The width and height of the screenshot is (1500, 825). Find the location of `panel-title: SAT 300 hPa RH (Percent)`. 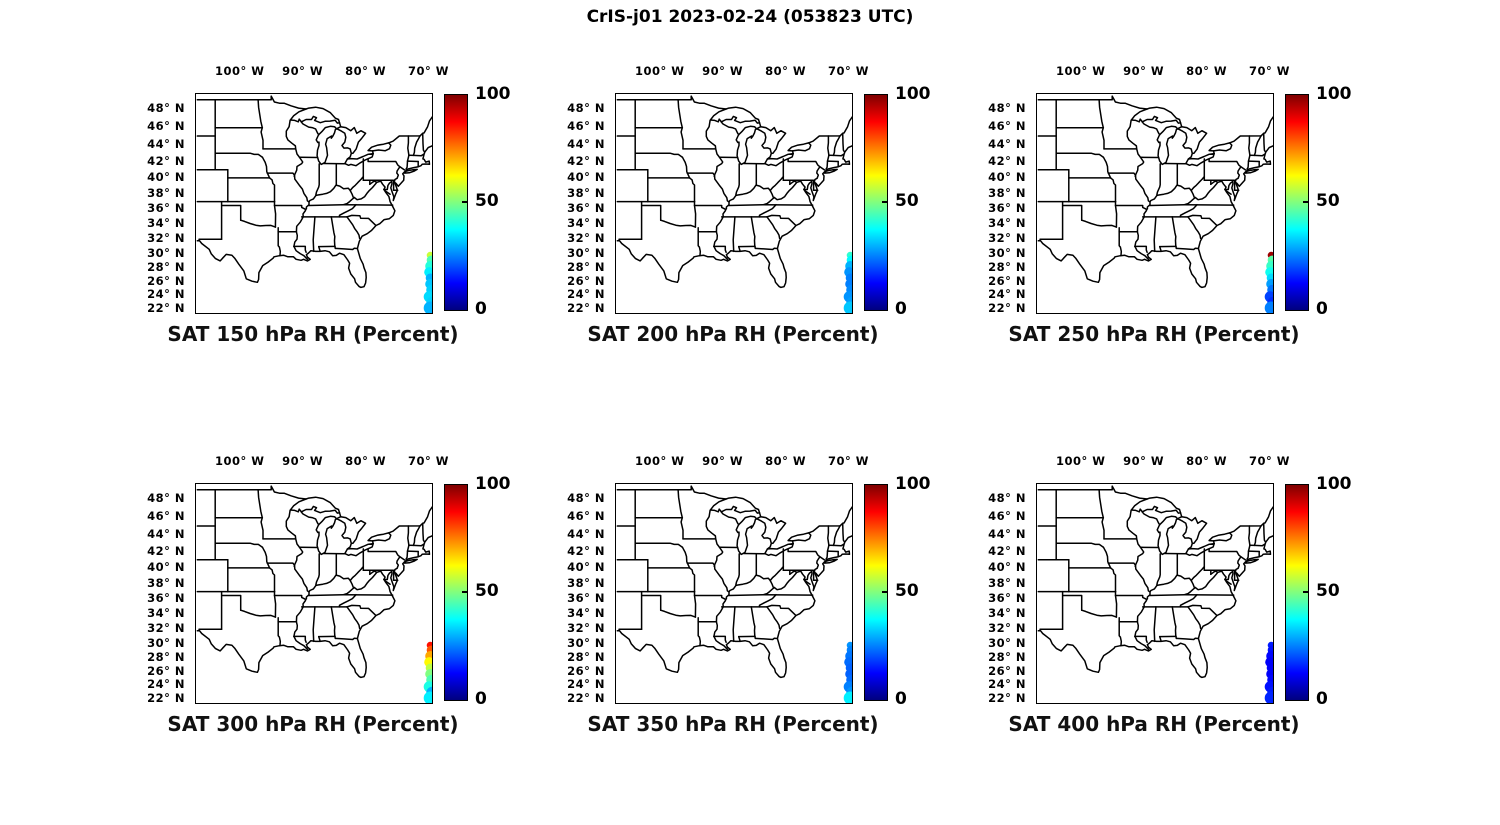

panel-title: SAT 300 hPa RH (Percent) is located at coordinates (313, 724).